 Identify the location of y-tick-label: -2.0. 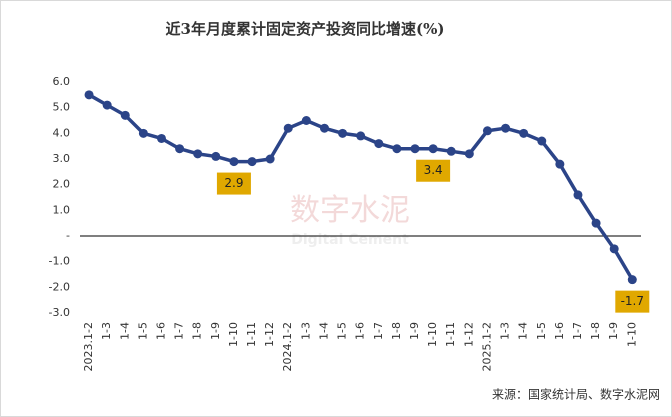
(59, 286).